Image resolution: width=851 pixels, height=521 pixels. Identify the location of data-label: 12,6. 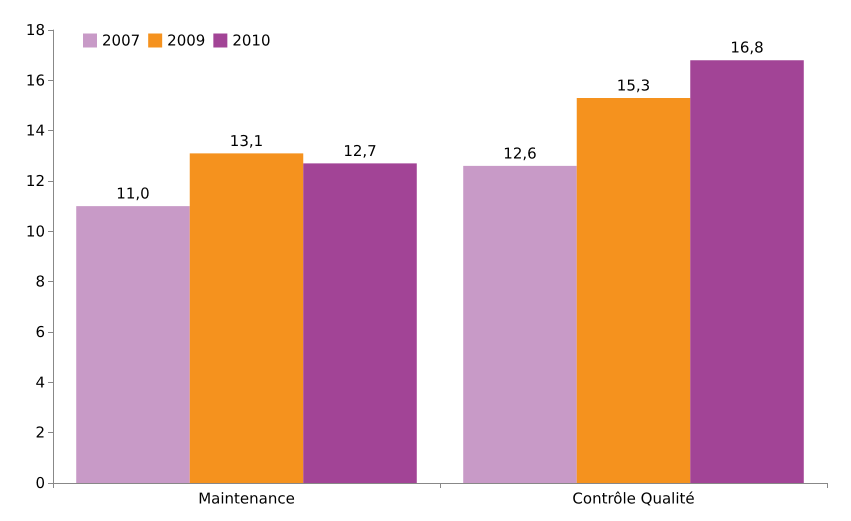
(520, 153).